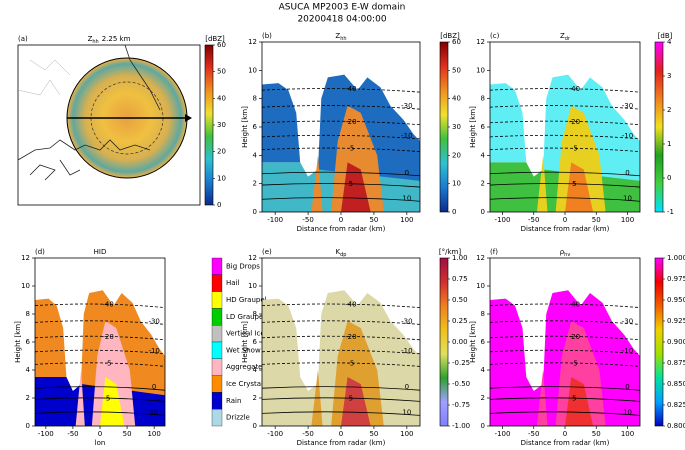 This screenshot has height=450, width=685. What do you see at coordinates (109, 40) in the screenshot?
I see `panel-title: Zhh 2.25 km` at bounding box center [109, 40].